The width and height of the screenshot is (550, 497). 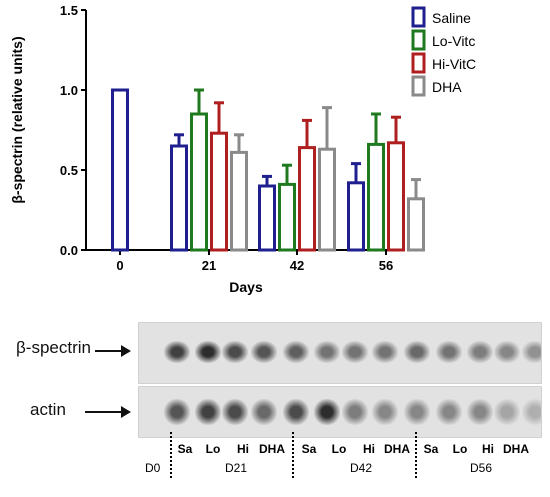 What do you see at coordinates (246, 287) in the screenshot?
I see `x-axis-title: Days` at bounding box center [246, 287].